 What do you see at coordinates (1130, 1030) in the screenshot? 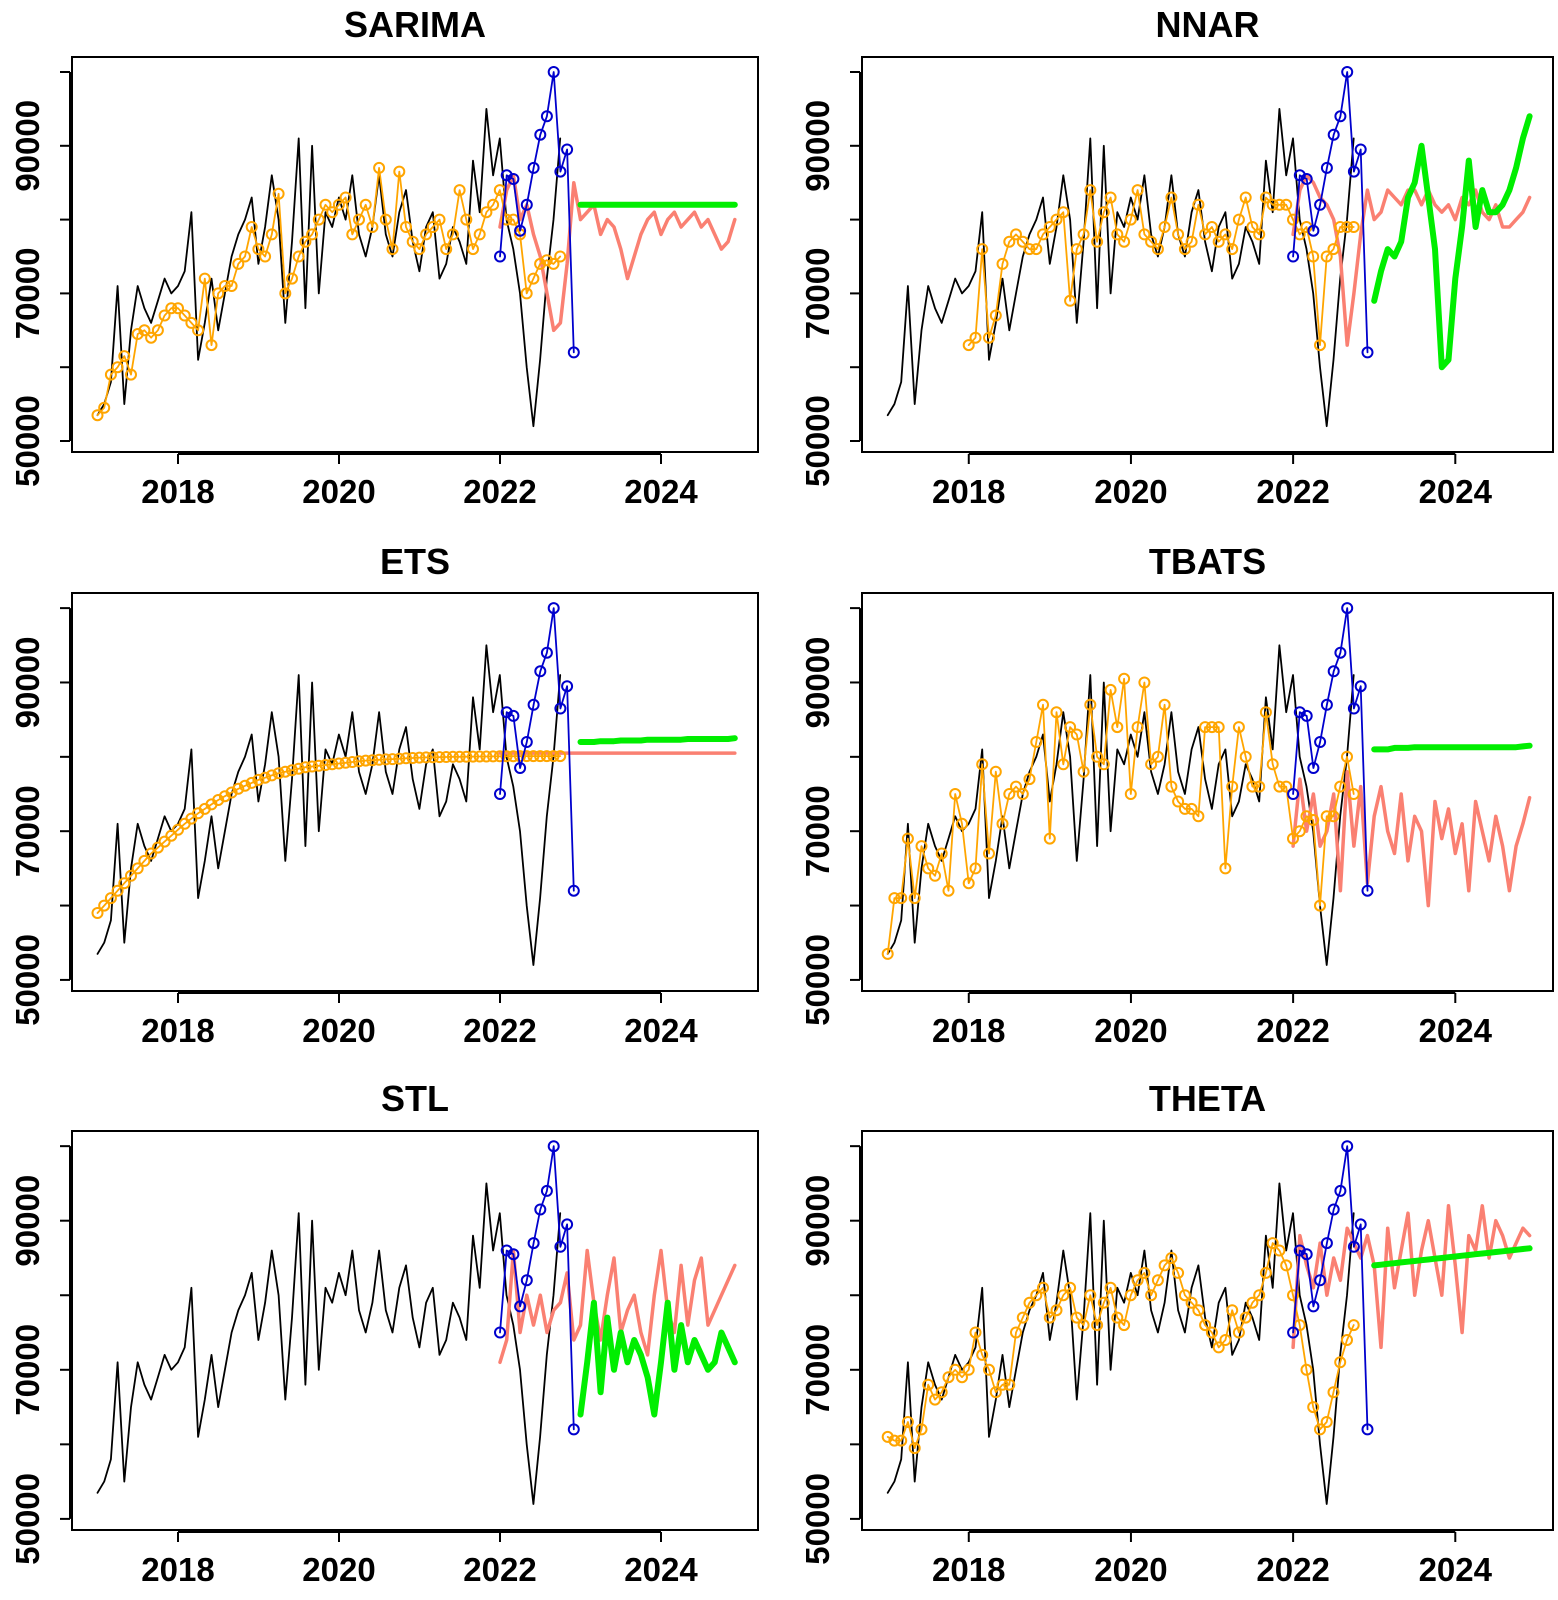
I see `x-tick-label: 2020` at bounding box center [1130, 1030].